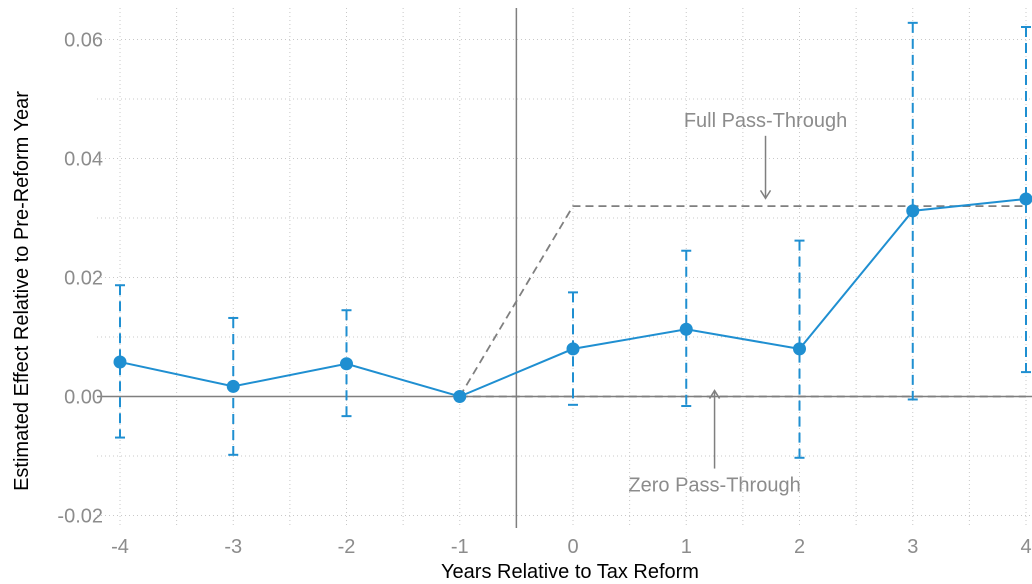  Describe the element at coordinates (347, 547) in the screenshot. I see `x-tick-label: -2` at that location.